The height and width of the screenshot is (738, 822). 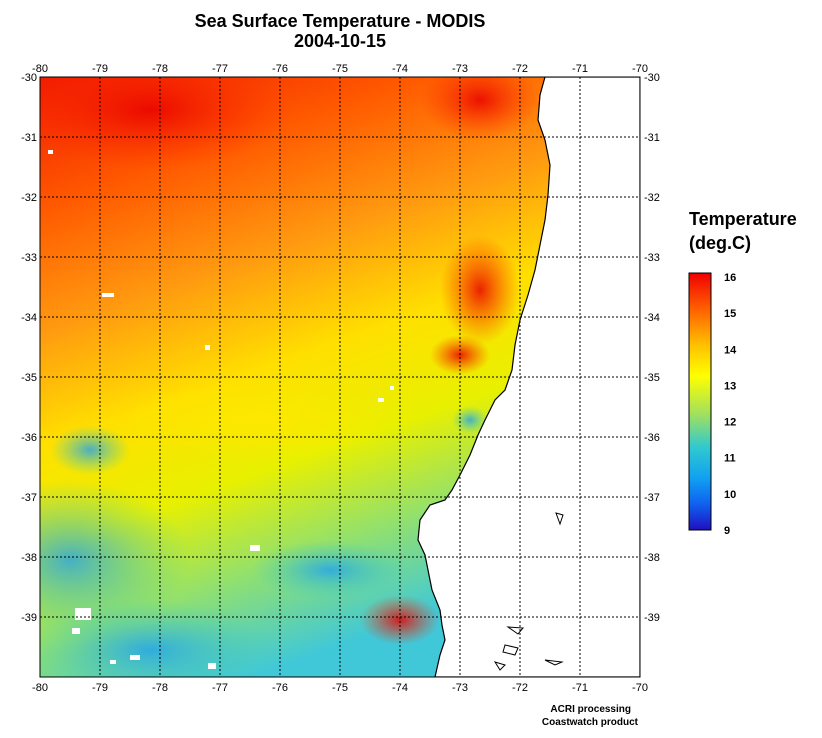 I want to click on lon-tick-label-bottom: -79, so click(x=100, y=688).